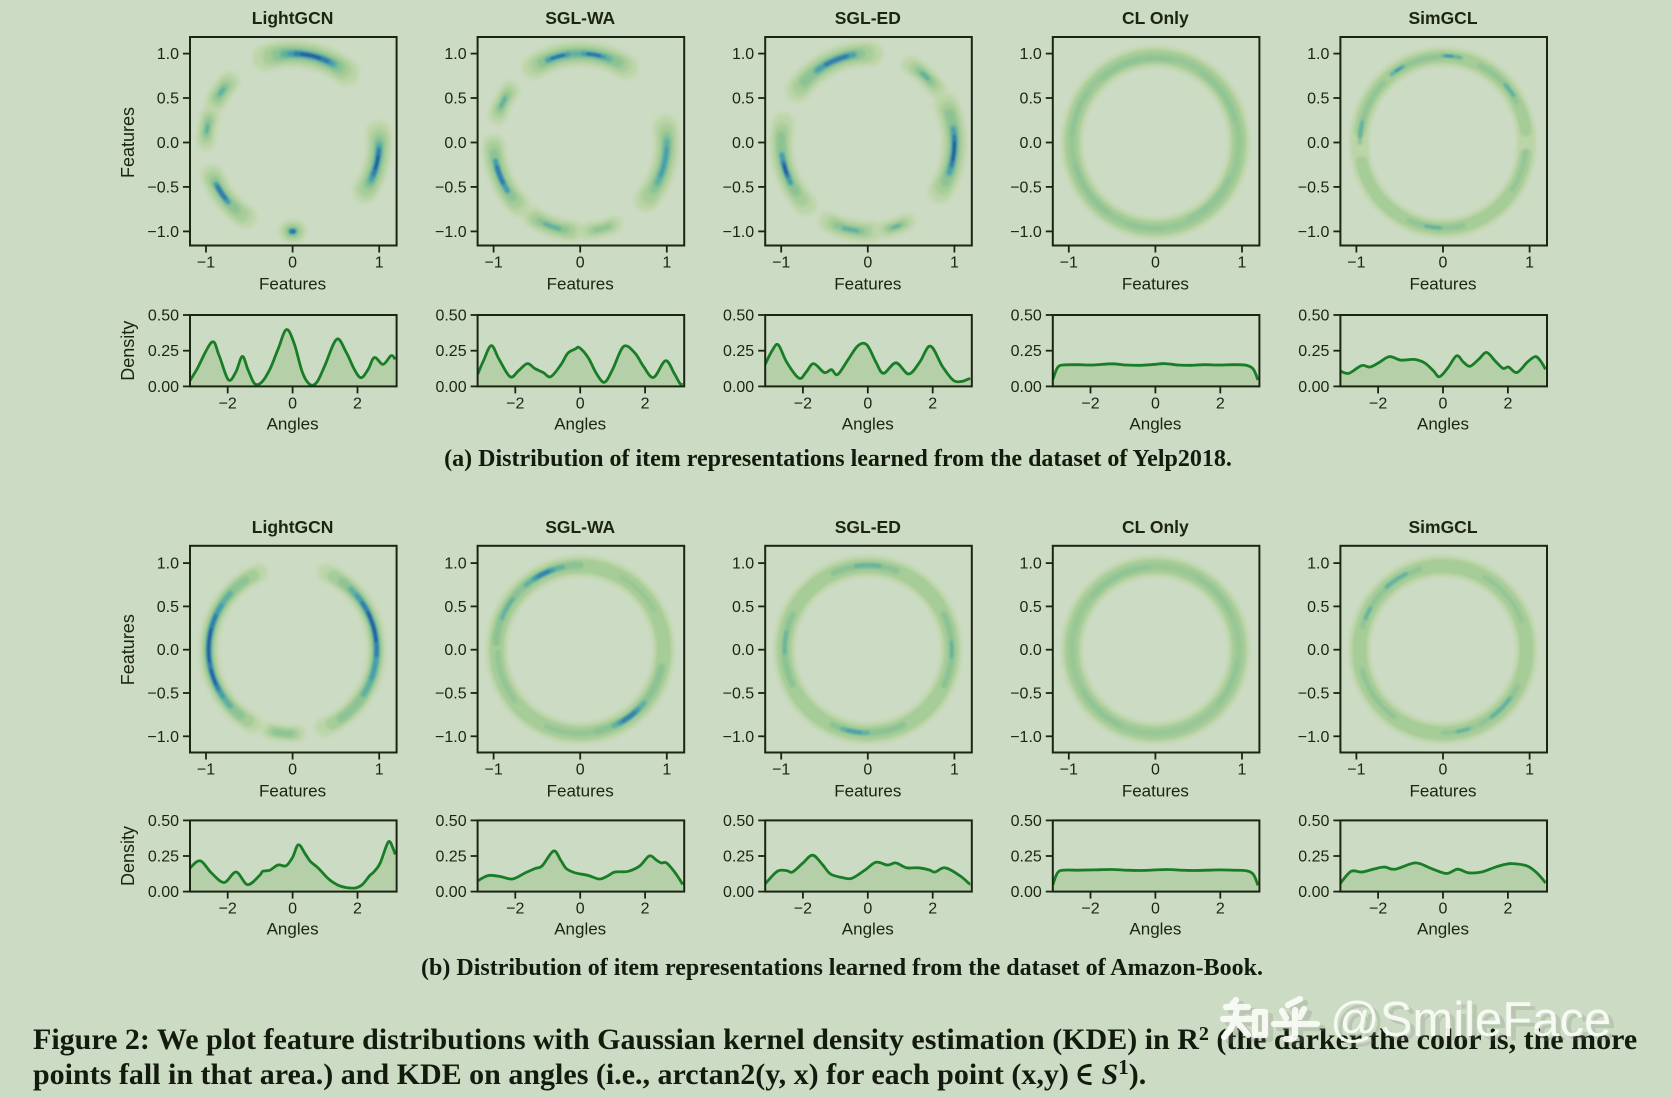 The width and height of the screenshot is (1672, 1098). I want to click on svg-text: SGL-WA, so click(580, 527).